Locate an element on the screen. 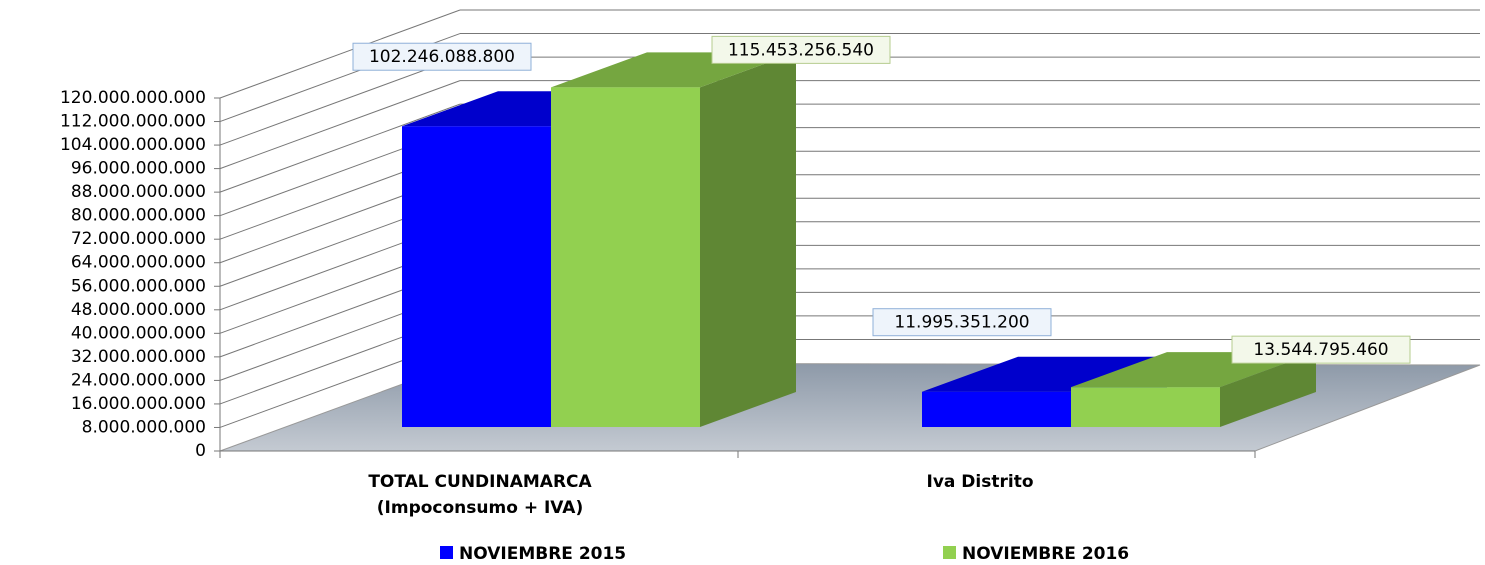 The height and width of the screenshot is (565, 1485). y-tick-label: 0 is located at coordinates (200, 451).